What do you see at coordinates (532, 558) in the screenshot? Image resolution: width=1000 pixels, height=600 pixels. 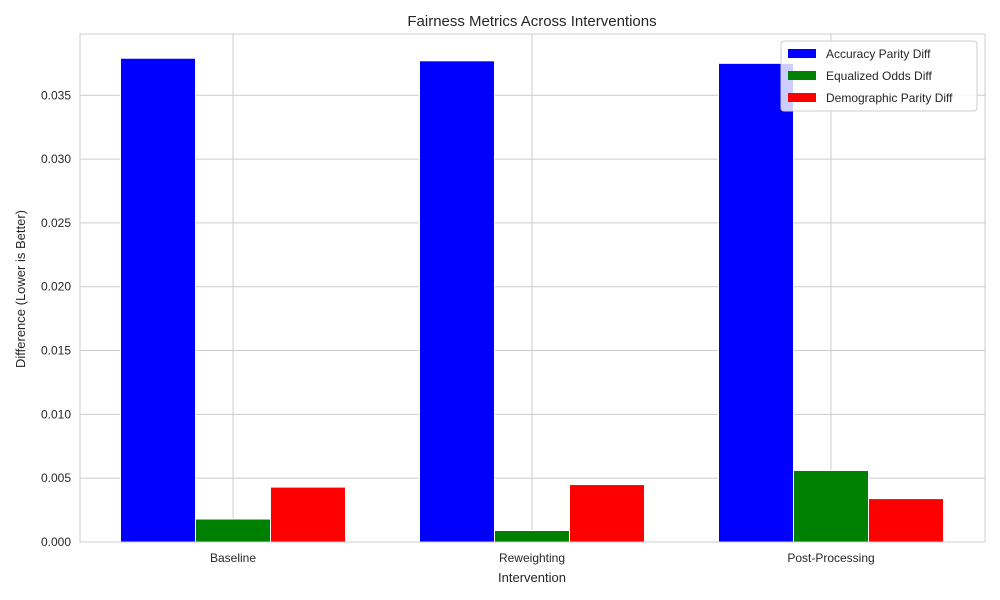 I see `x-tick-label: Reweighting` at bounding box center [532, 558].